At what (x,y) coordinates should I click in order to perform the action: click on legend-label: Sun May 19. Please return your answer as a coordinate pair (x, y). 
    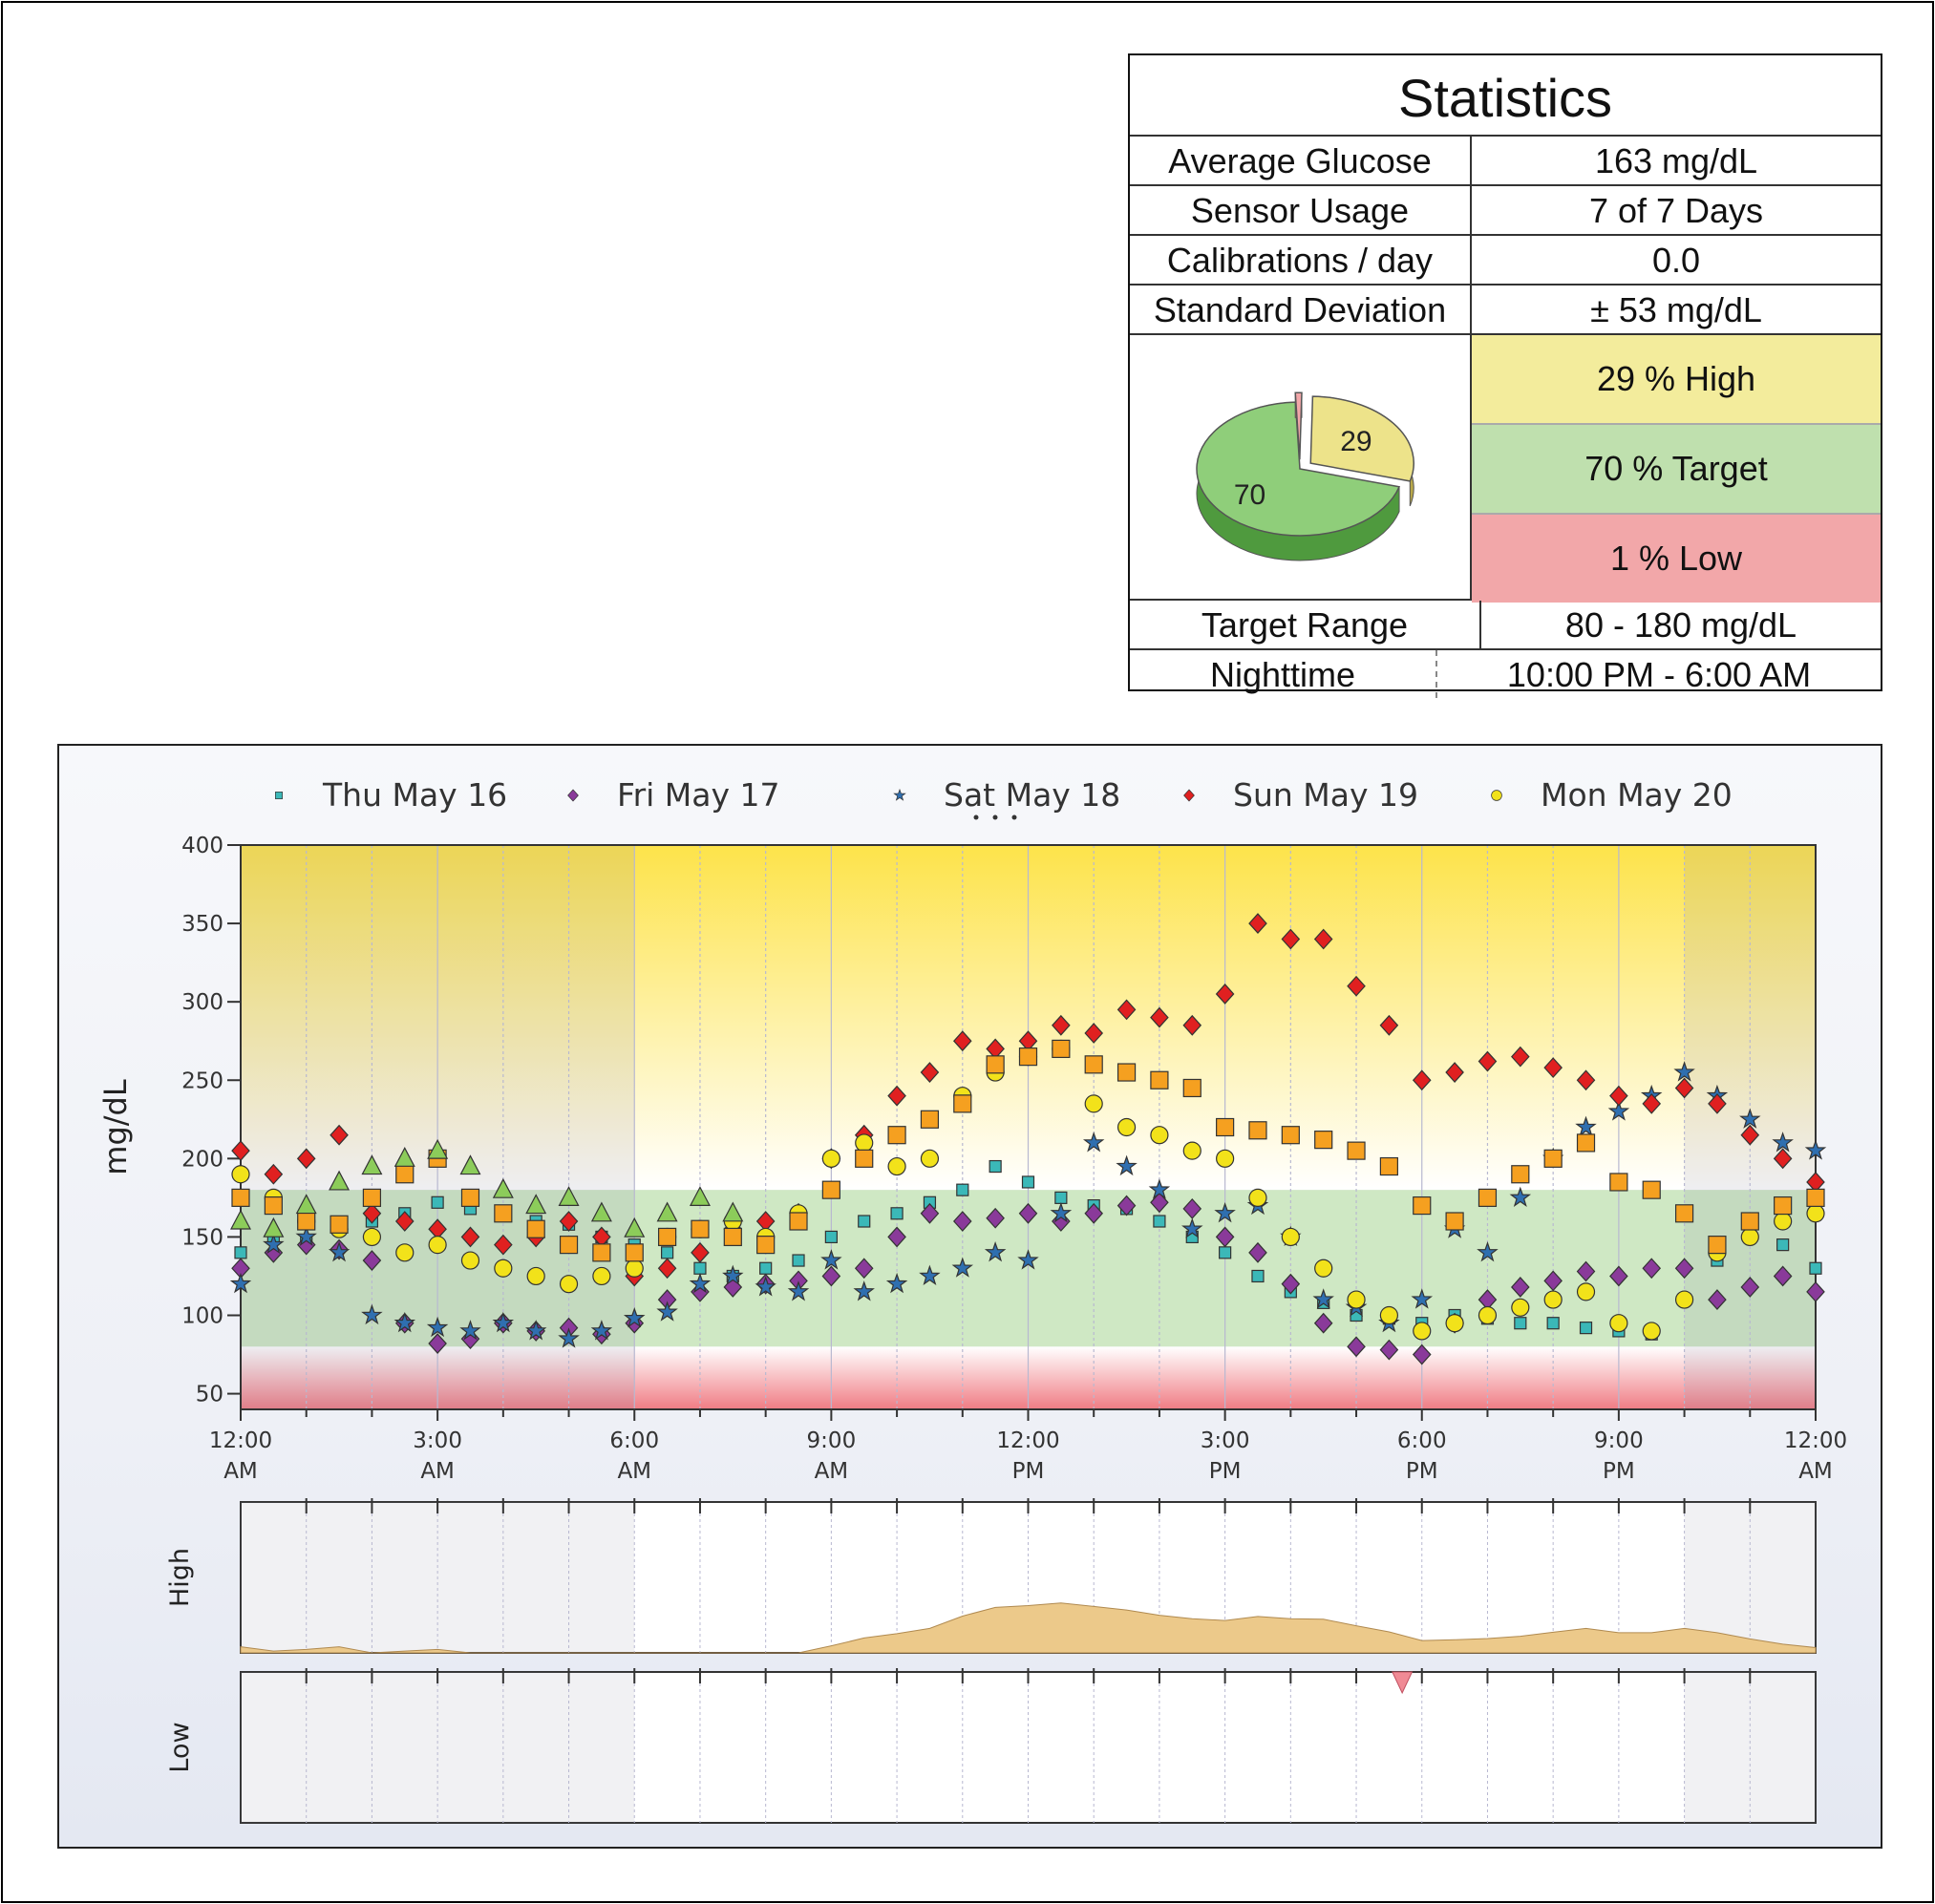
    Looking at the image, I should click on (1325, 795).